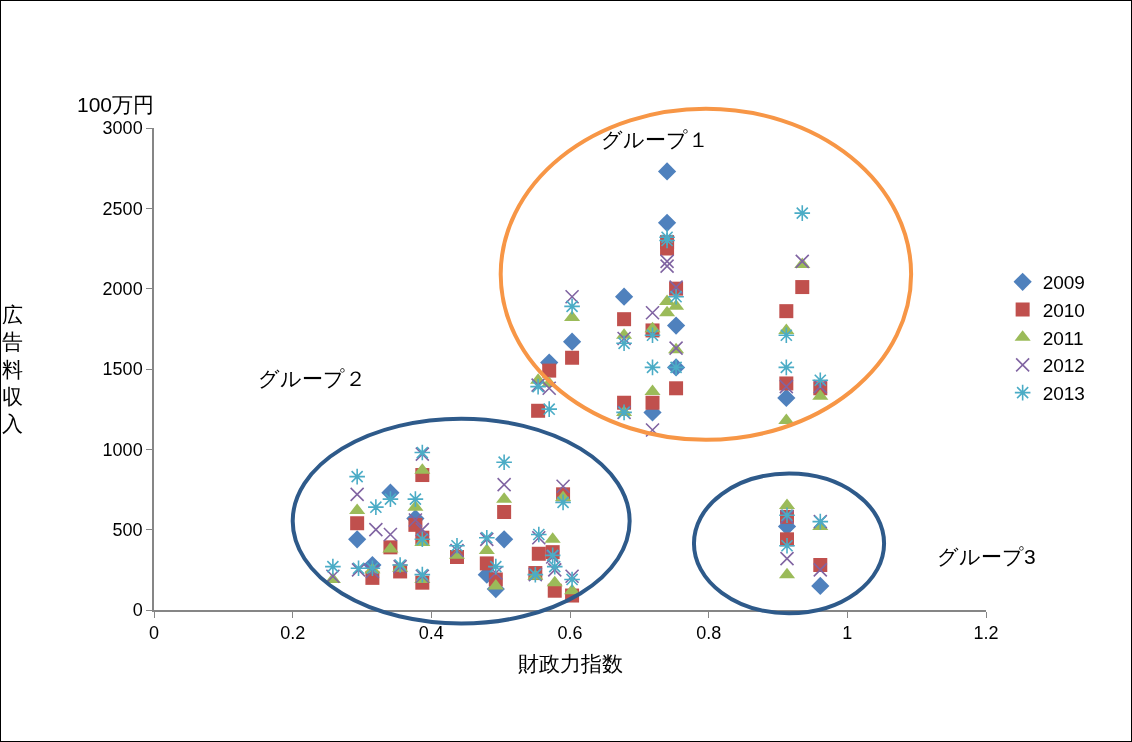 The width and height of the screenshot is (1132, 742). What do you see at coordinates (293, 633) in the screenshot?
I see `x-tick-label: 0.2` at bounding box center [293, 633].